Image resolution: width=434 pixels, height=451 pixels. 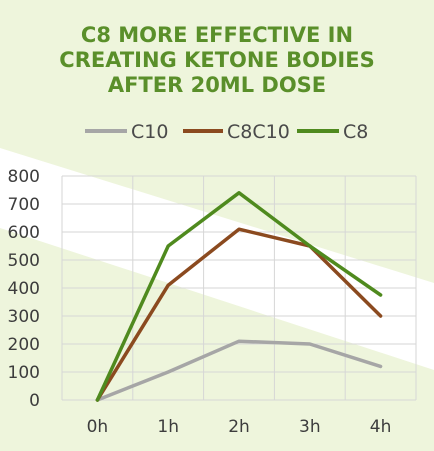 I want to click on chart-title-line-1: C8 MORE EFFECTIVE IN, so click(x=217, y=35).